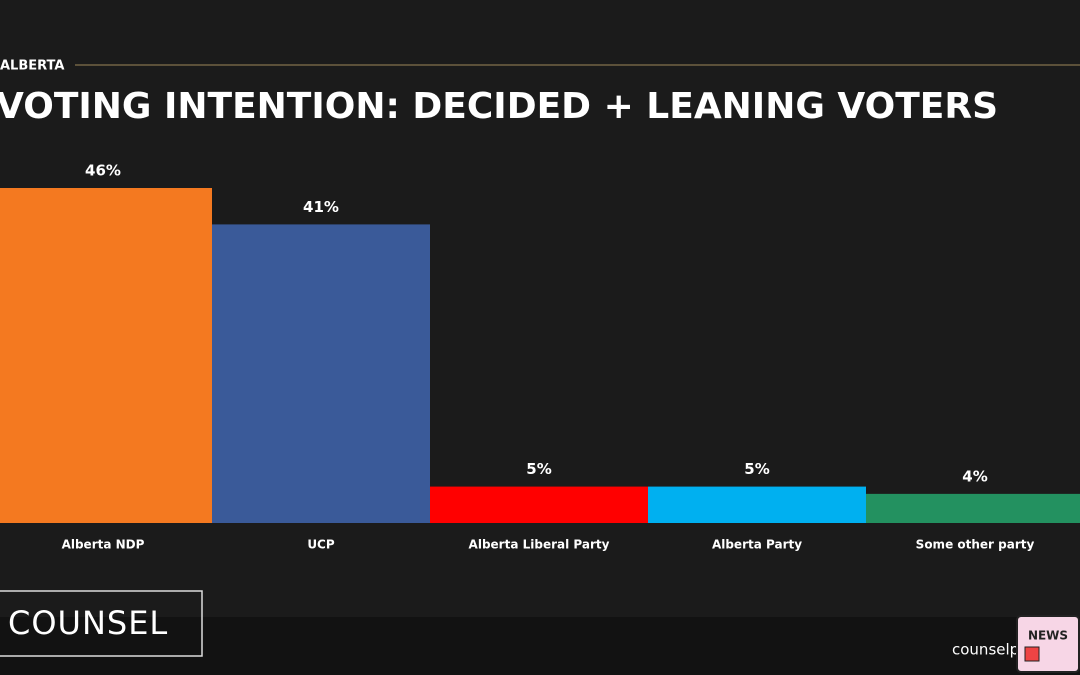 The height and width of the screenshot is (675, 1080). Describe the element at coordinates (103, 171) in the screenshot. I see `value-label: 46%` at that location.